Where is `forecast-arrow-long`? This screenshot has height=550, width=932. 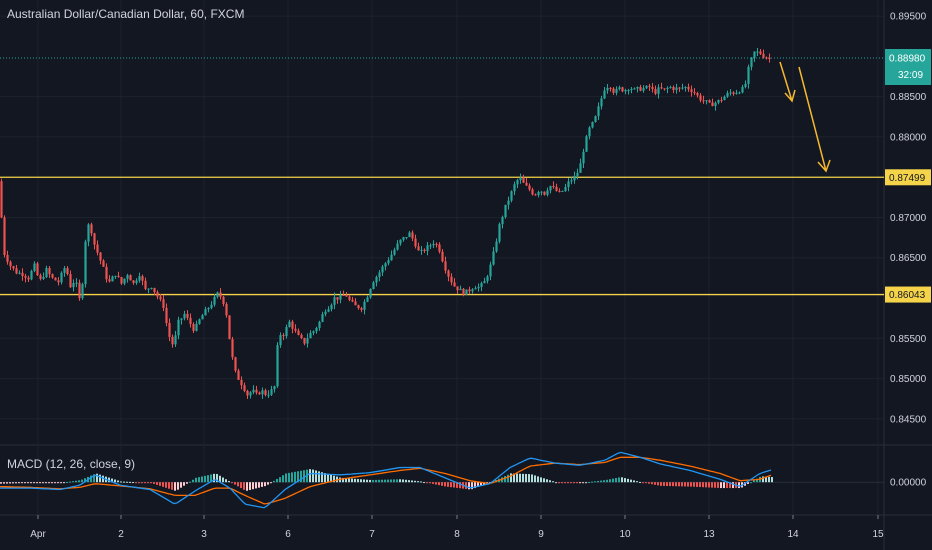
forecast-arrow-long is located at coordinates (812, 119).